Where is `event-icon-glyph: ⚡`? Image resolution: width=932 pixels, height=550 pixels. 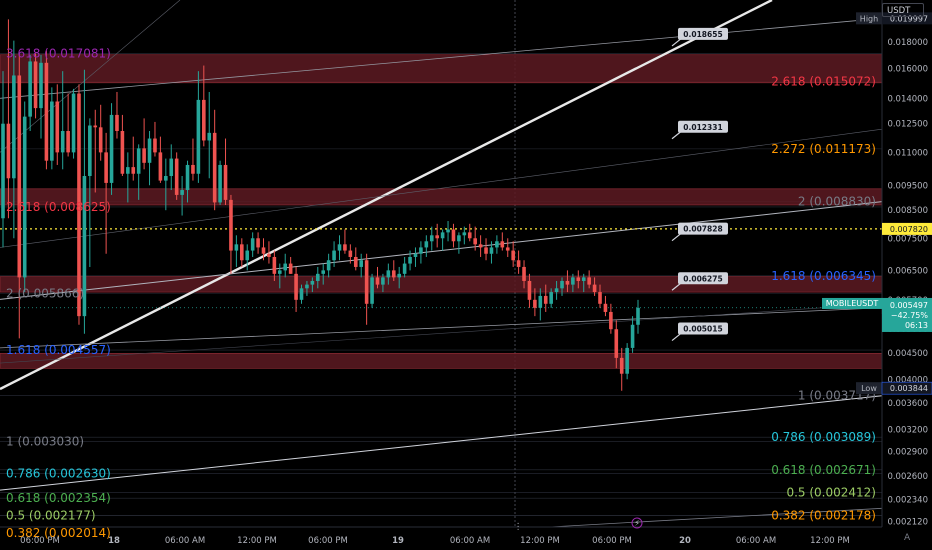 event-icon-glyph: ⚡ is located at coordinates (637, 524).